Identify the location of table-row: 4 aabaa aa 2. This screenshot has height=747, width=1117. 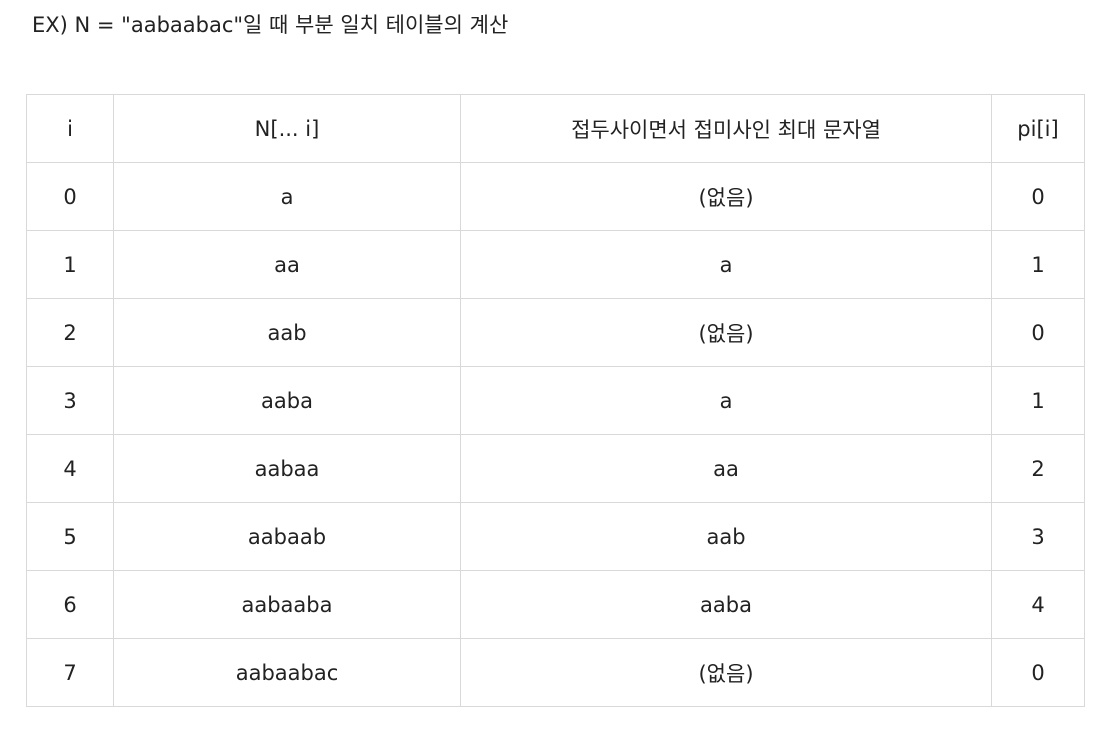
(555, 468).